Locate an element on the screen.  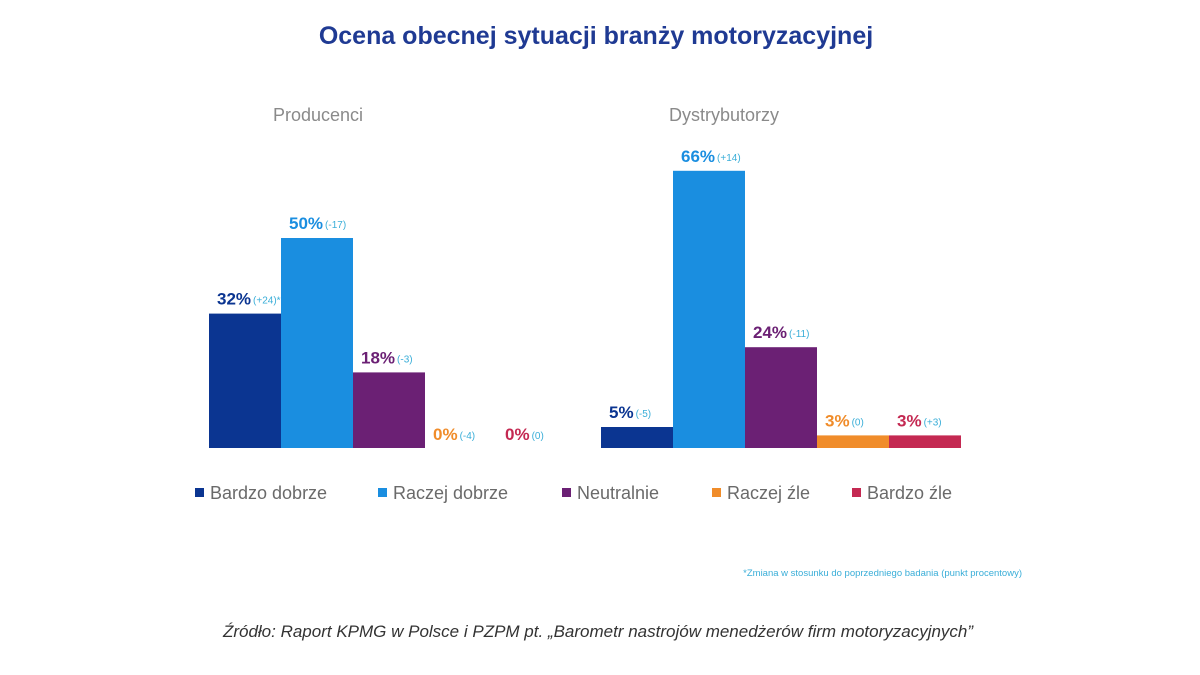
change-label-producenci-neutralnie: (-3) is located at coordinates (405, 359).